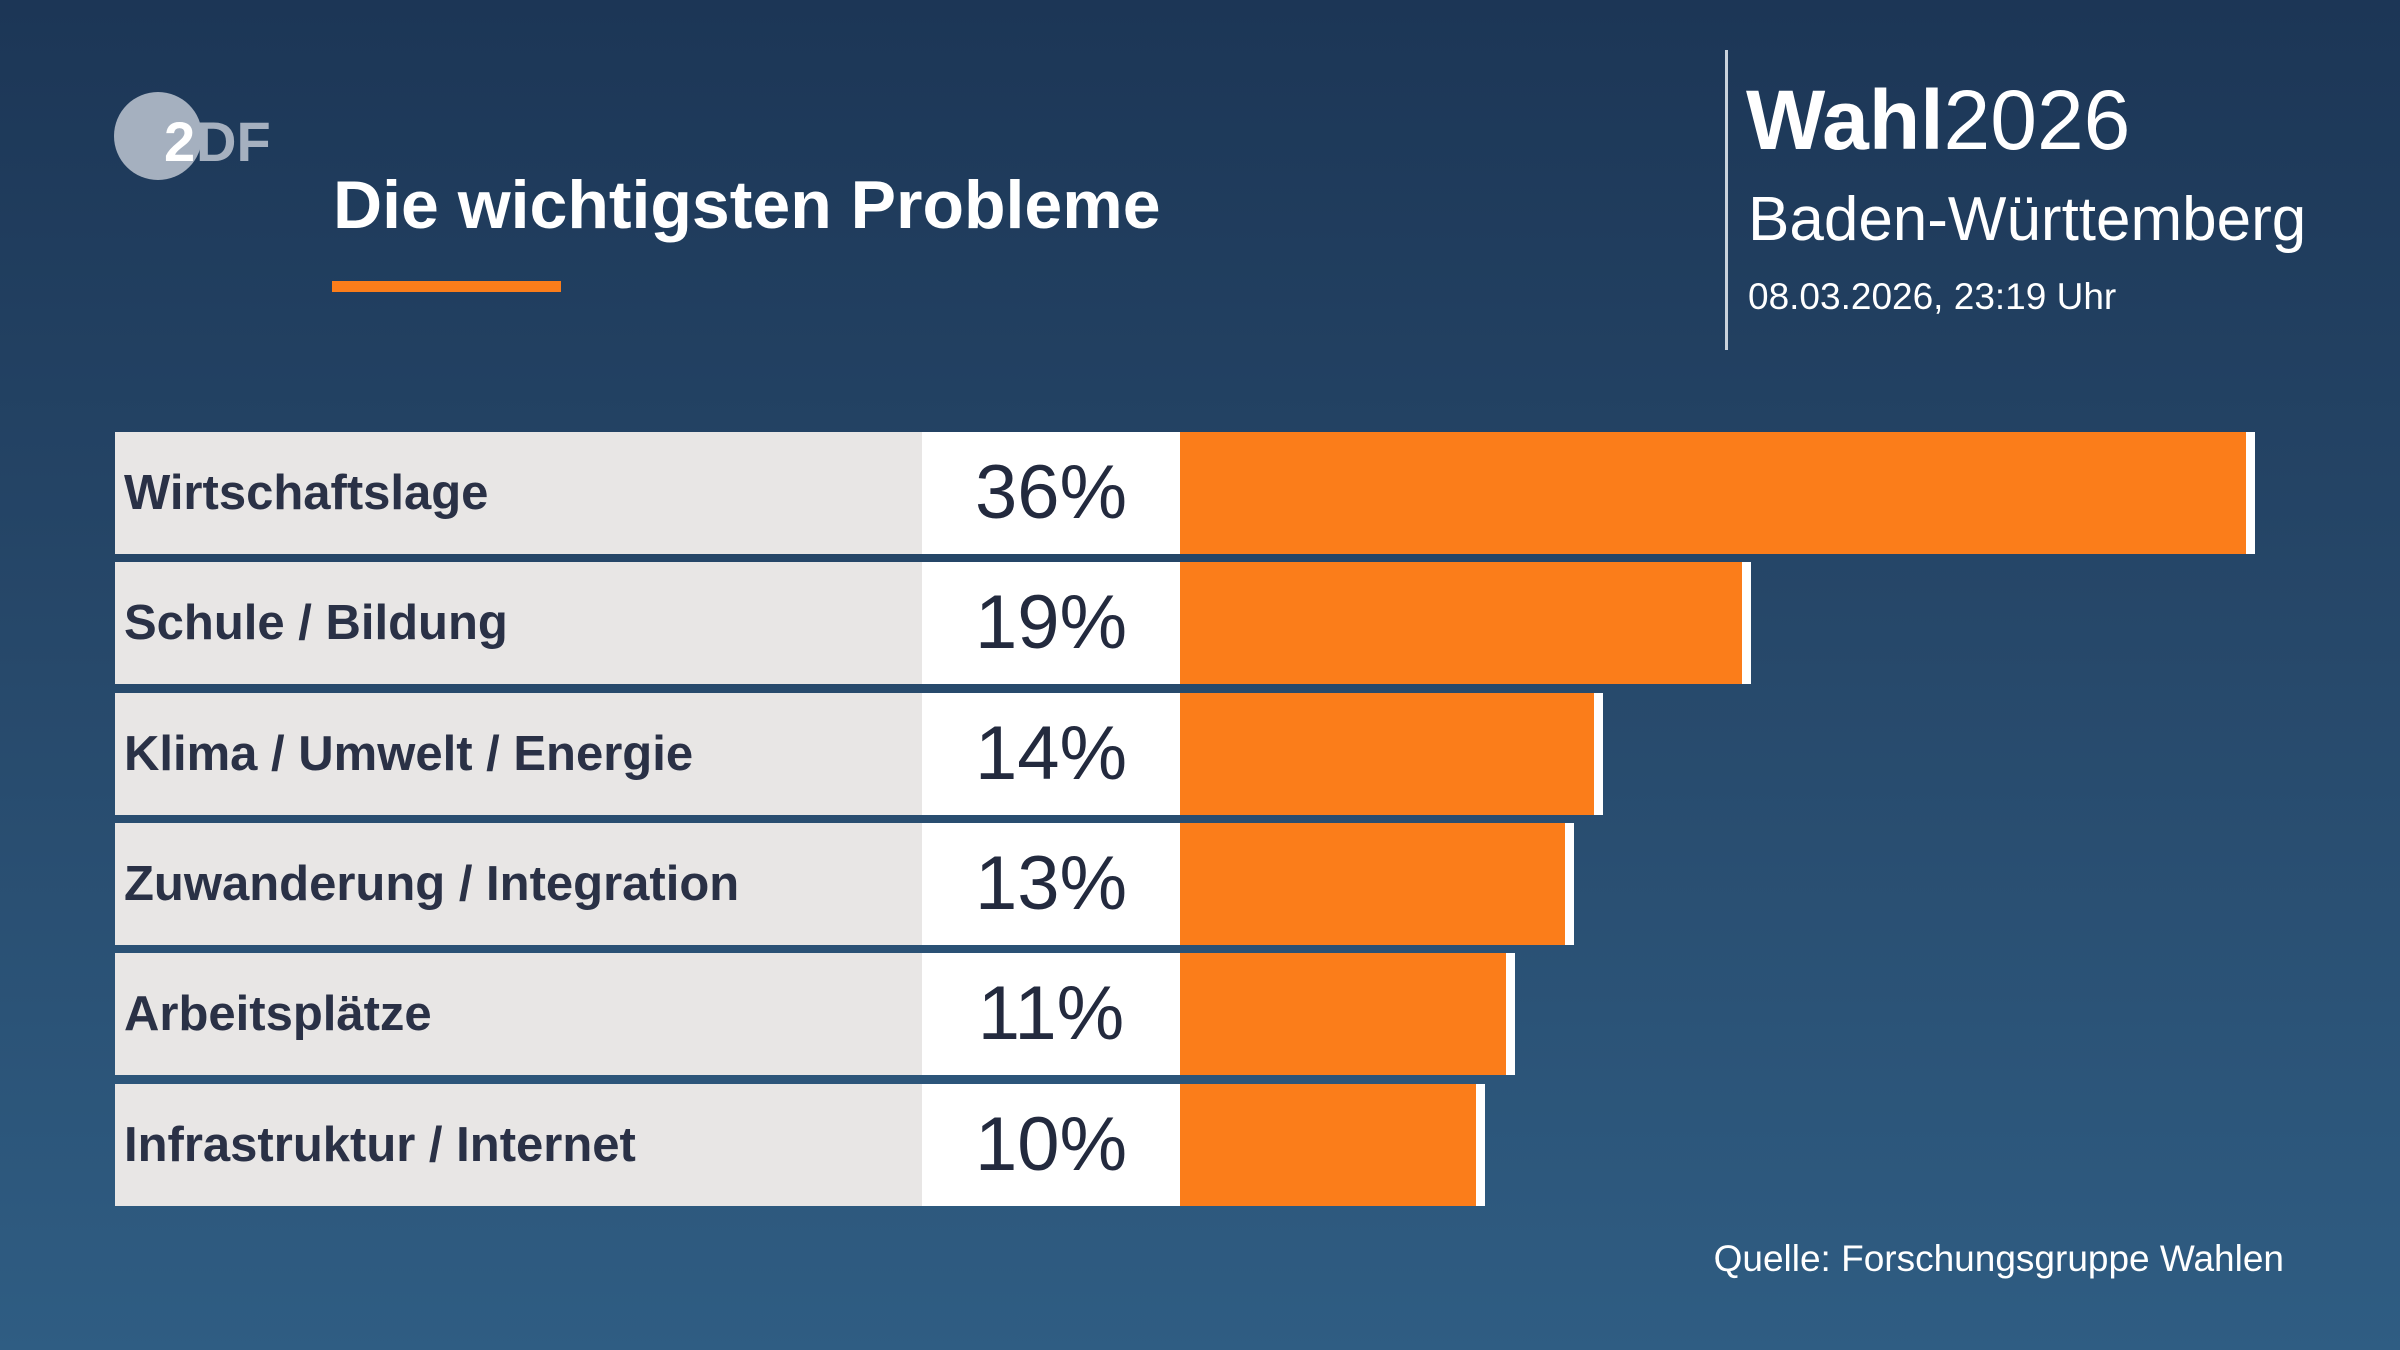 The image size is (2400, 1350). I want to click on chart-title: Die wichtigsten Probleme, so click(747, 205).